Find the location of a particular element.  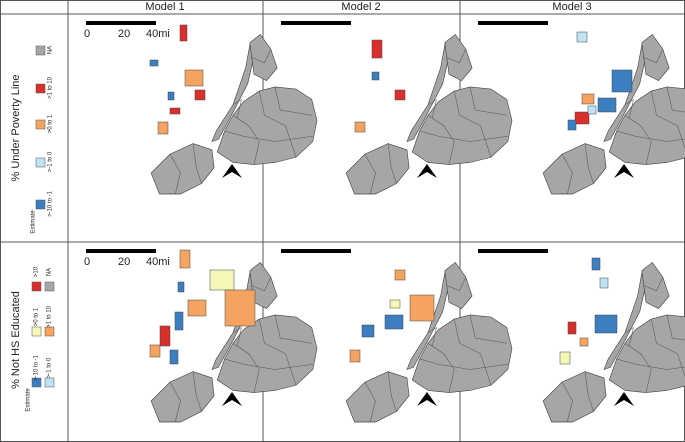

column-header: Model 1 is located at coordinates (164, 7).